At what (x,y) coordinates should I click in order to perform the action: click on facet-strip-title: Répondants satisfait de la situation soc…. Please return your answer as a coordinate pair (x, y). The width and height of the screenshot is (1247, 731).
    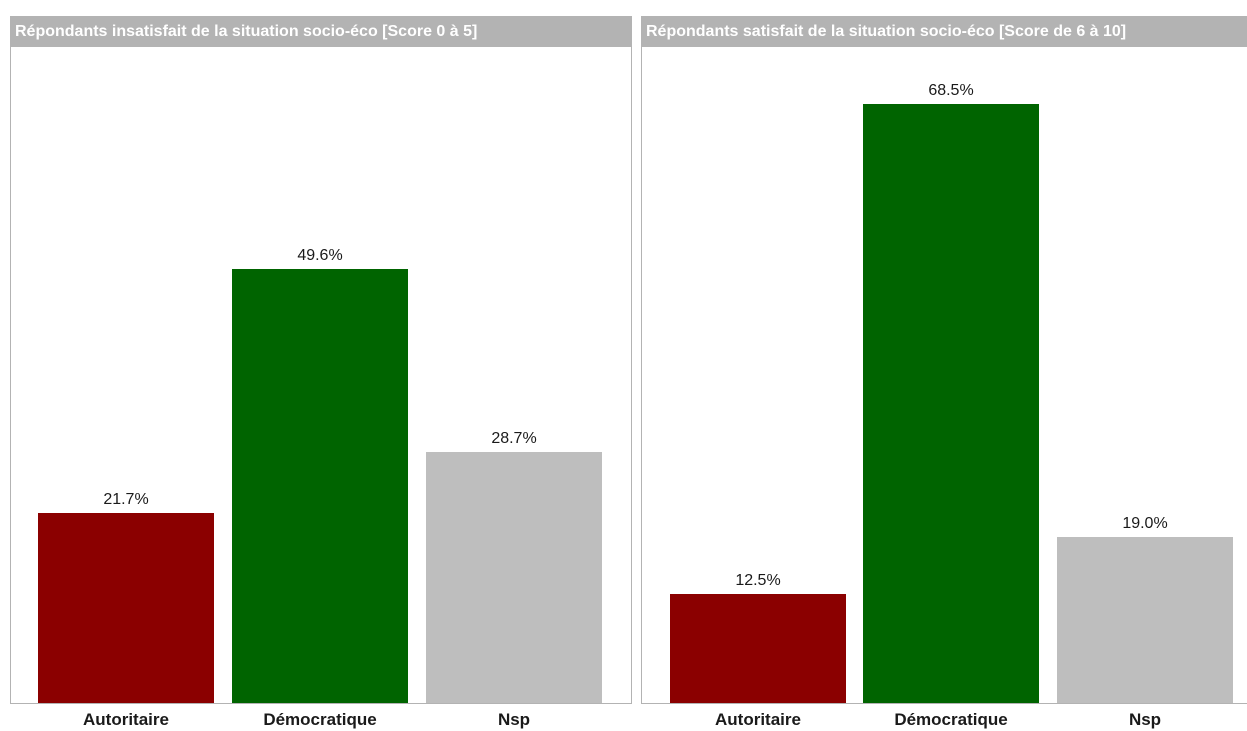
    Looking at the image, I should click on (944, 32).